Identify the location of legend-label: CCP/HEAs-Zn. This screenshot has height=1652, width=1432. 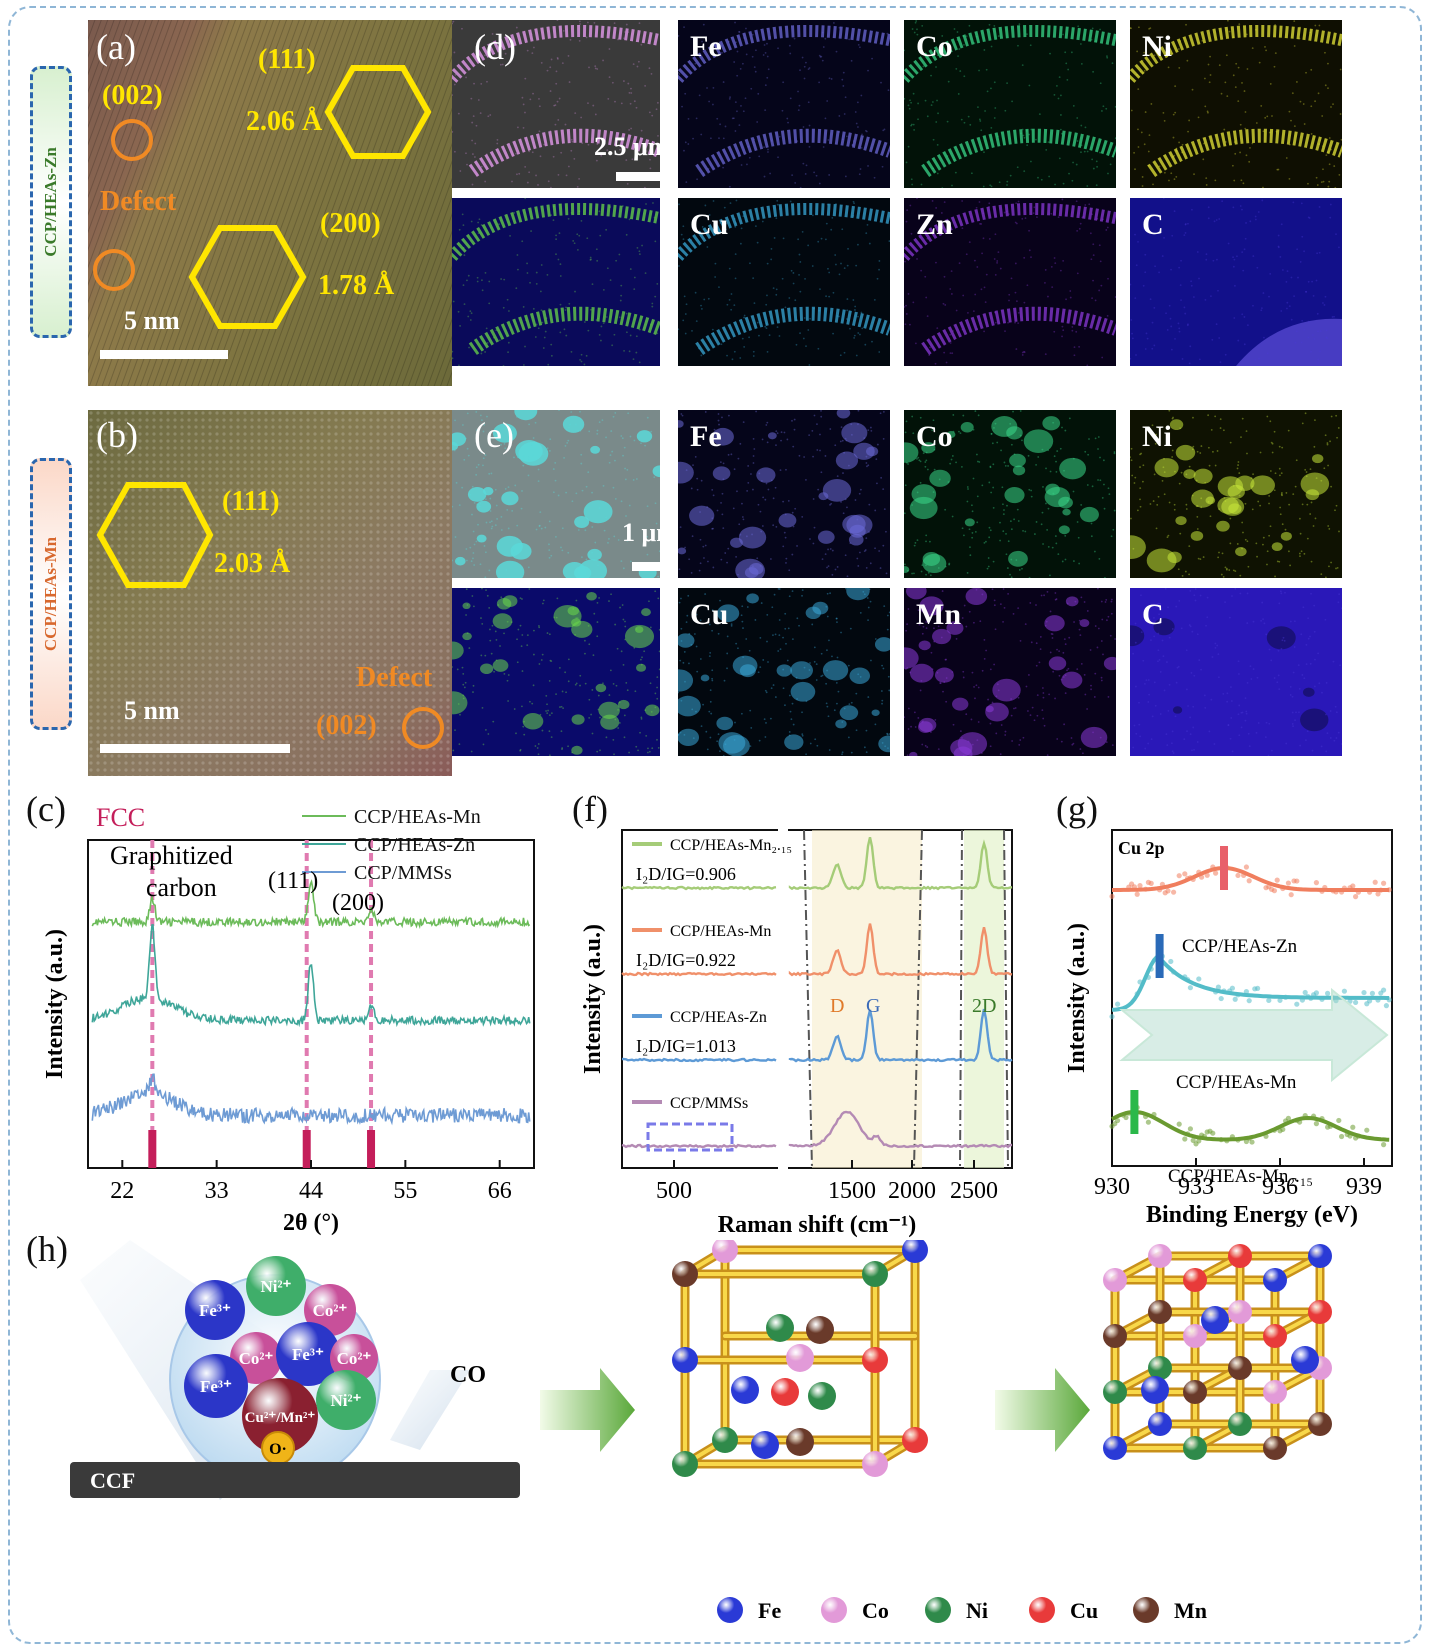
(414, 845).